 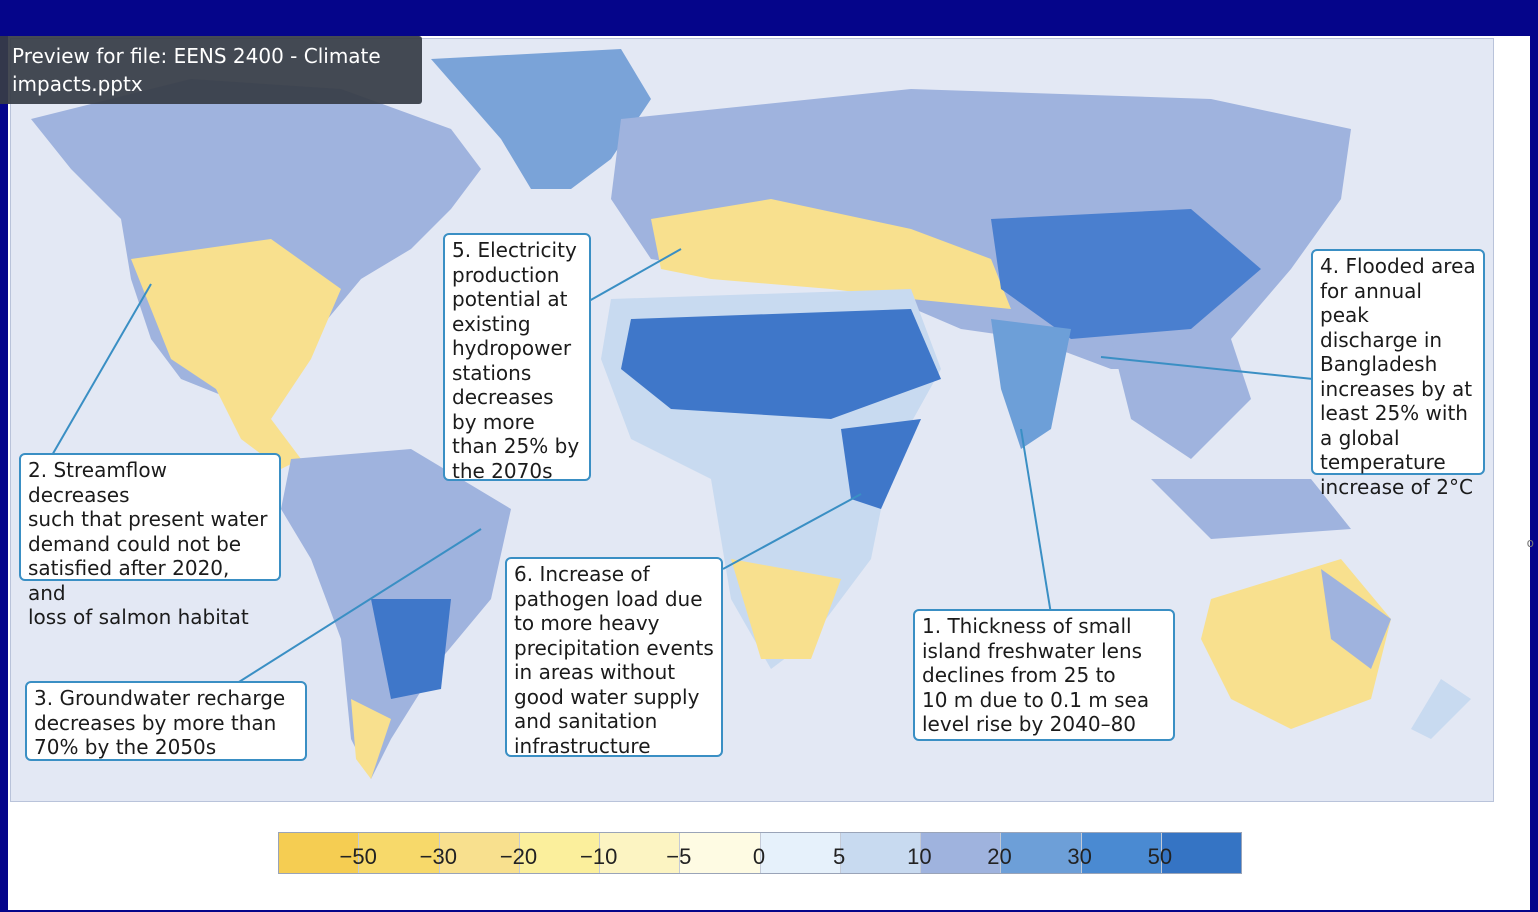 I want to click on color-legend, so click(x=760, y=853).